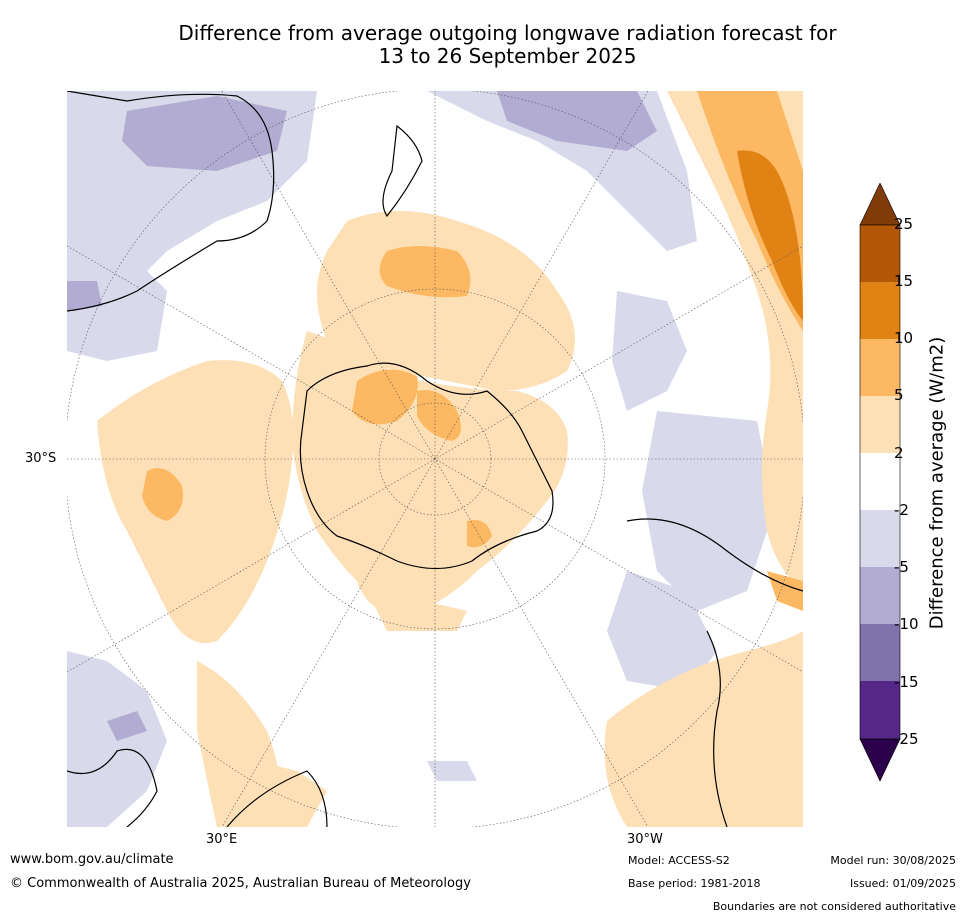 The image size is (965, 919). What do you see at coordinates (902, 883) in the screenshot?
I see `footer-issued: Issued: 01/09/2025` at bounding box center [902, 883].